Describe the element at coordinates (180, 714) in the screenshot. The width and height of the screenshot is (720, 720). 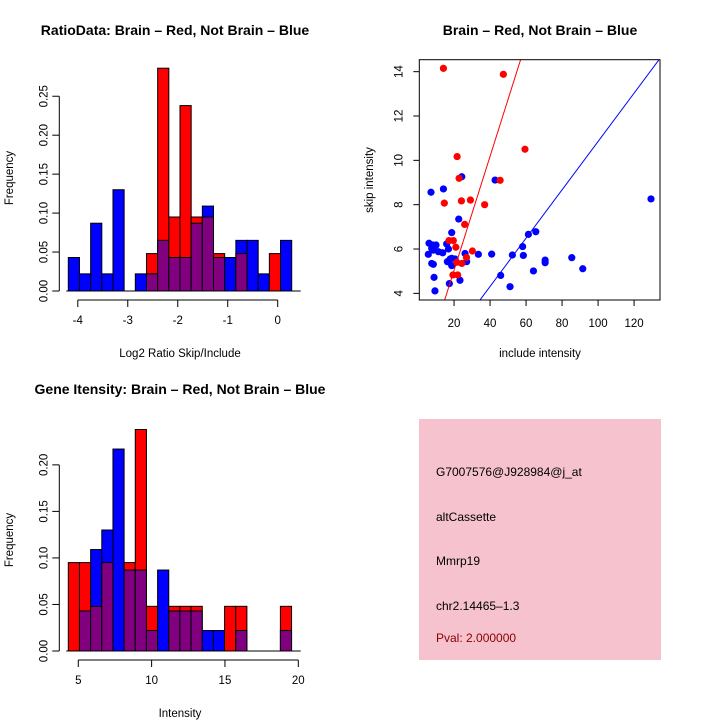
I see `gene-xlabel: Intensity` at that location.